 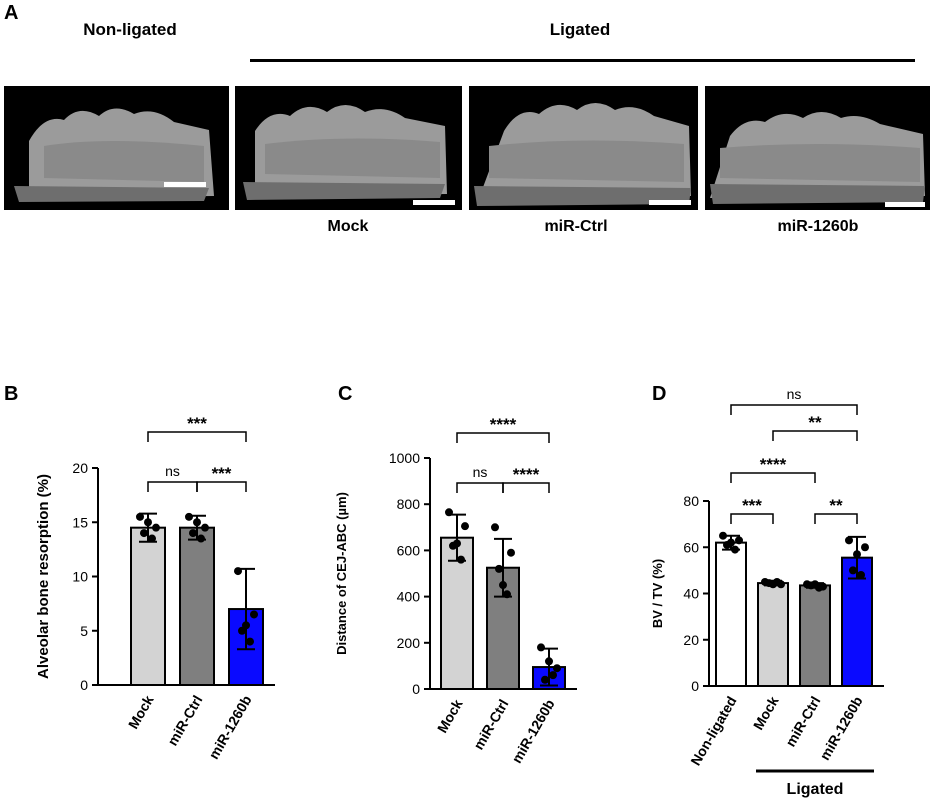 What do you see at coordinates (409, 504) in the screenshot?
I see `y-tick-label-4: 800` at bounding box center [409, 504].